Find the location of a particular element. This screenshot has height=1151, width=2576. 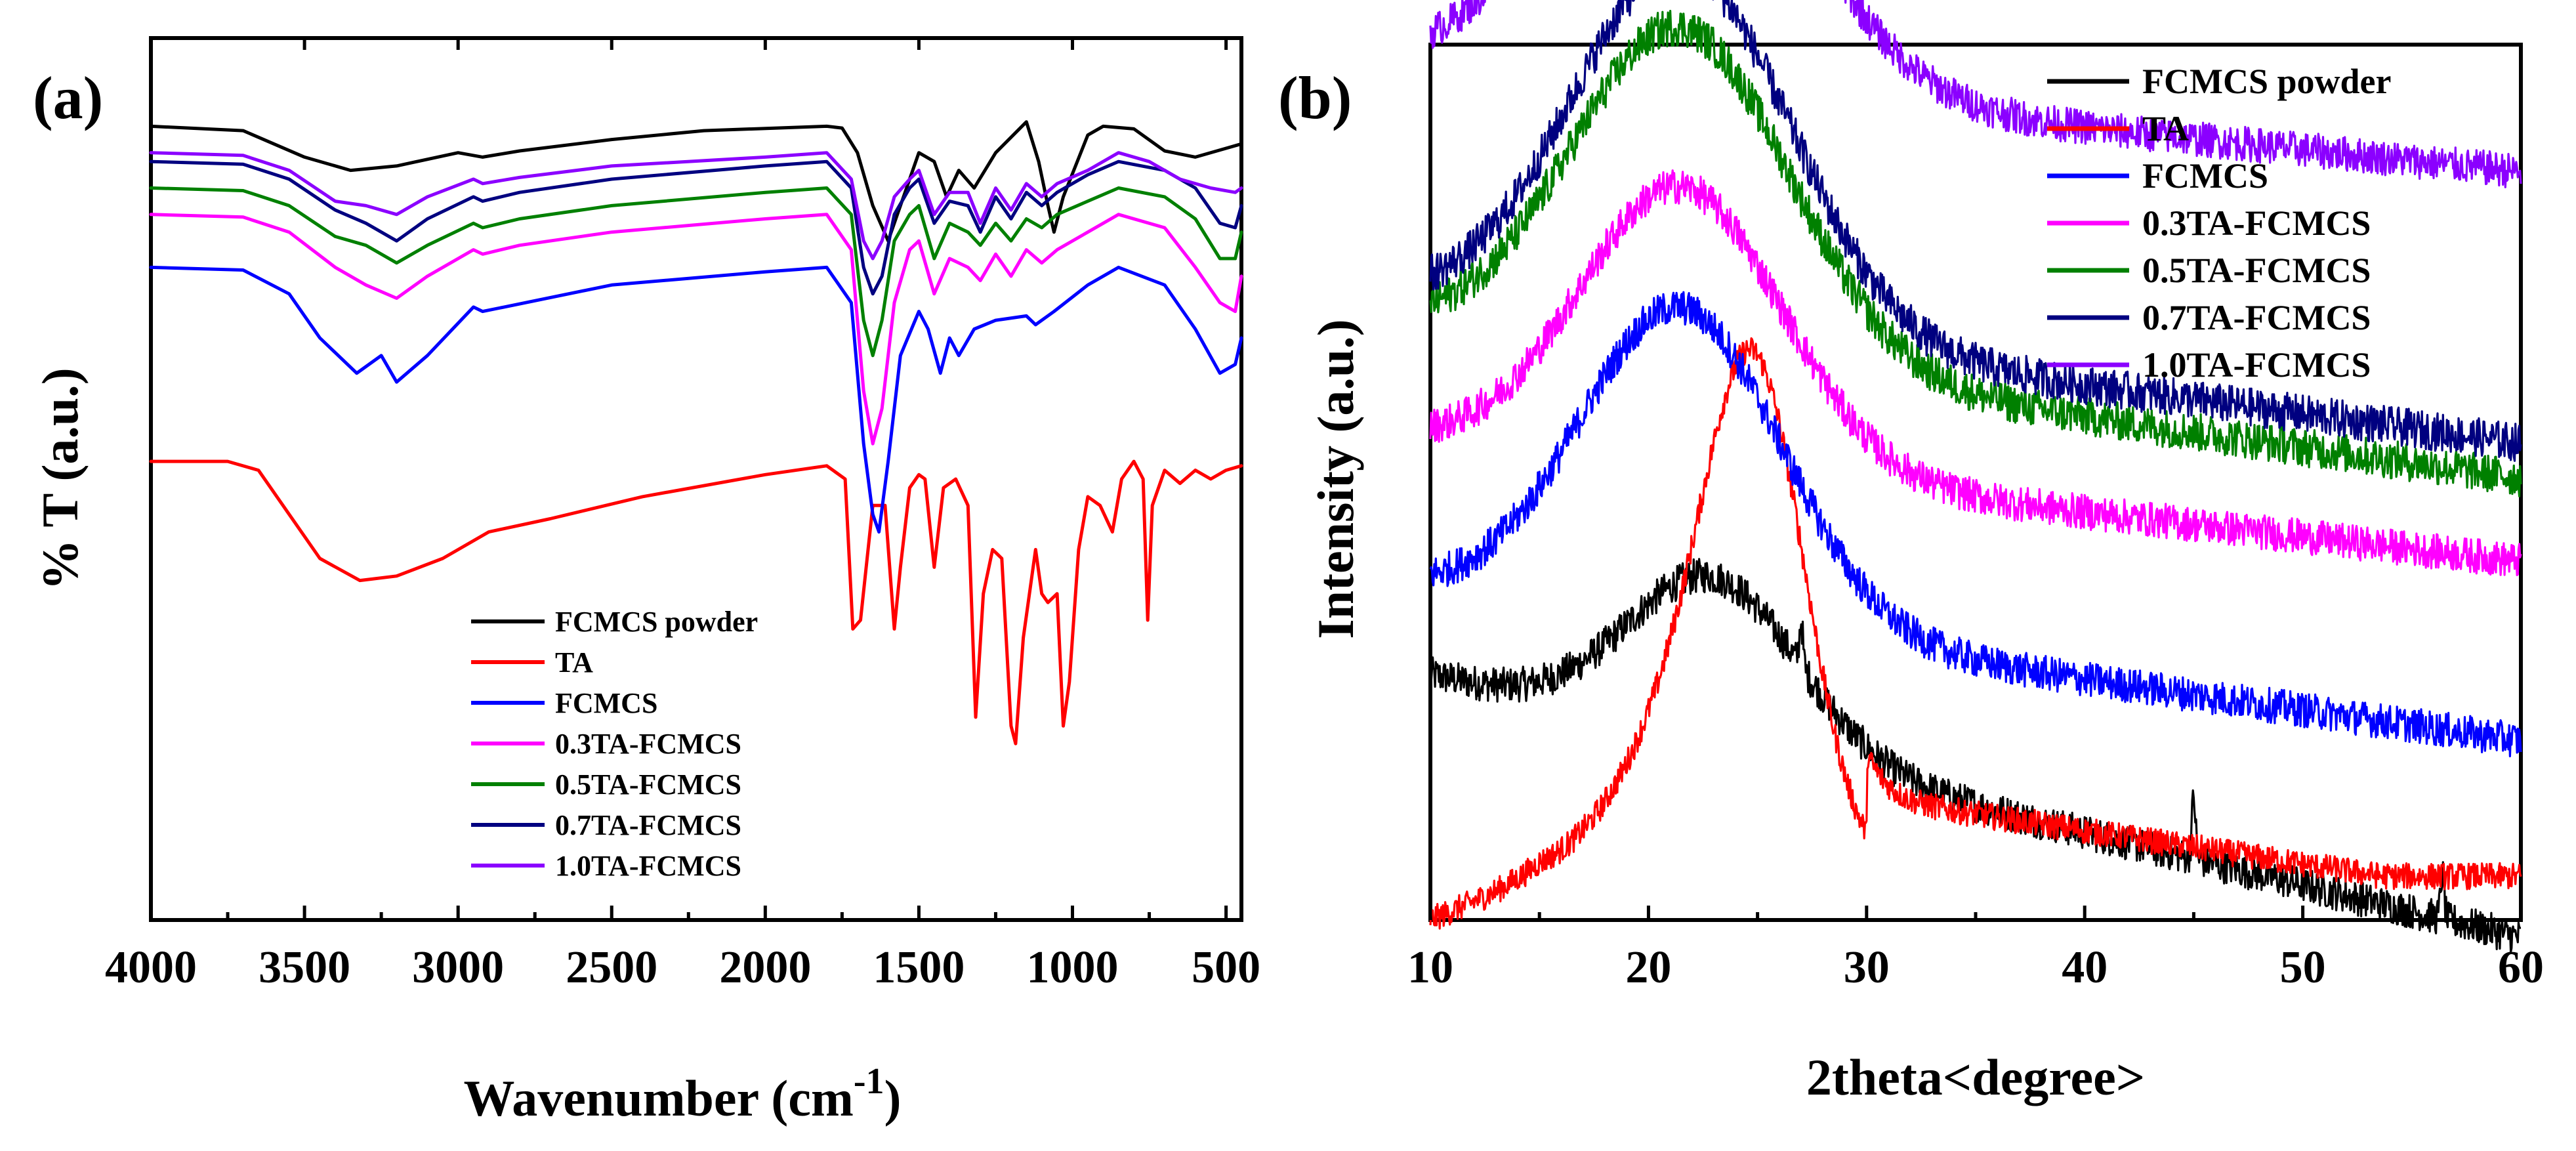

panel-b-label: (b) is located at coordinates (1315, 97).